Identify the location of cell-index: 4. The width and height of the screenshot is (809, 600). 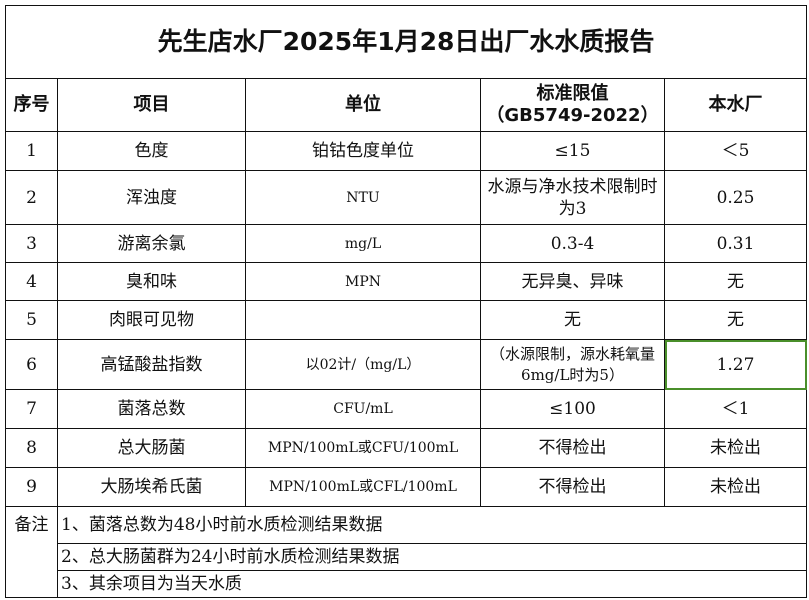
(31, 281).